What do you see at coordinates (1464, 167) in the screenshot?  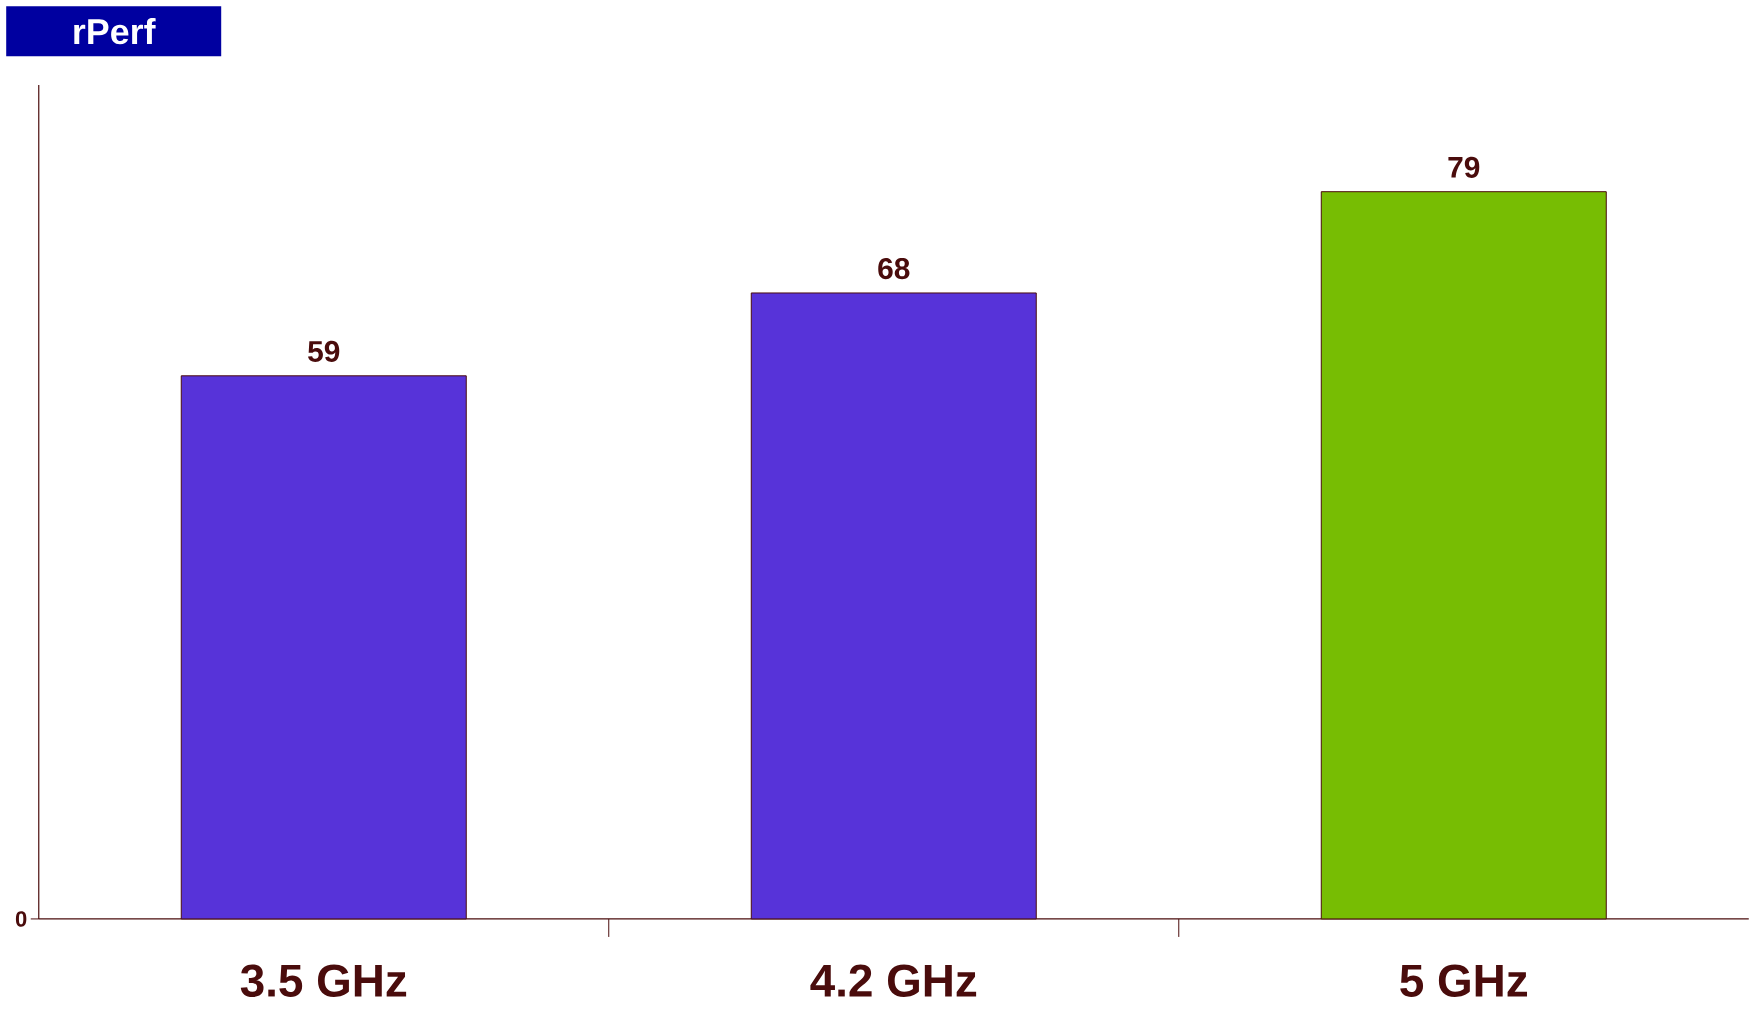 I see `data-label: 79` at bounding box center [1464, 167].